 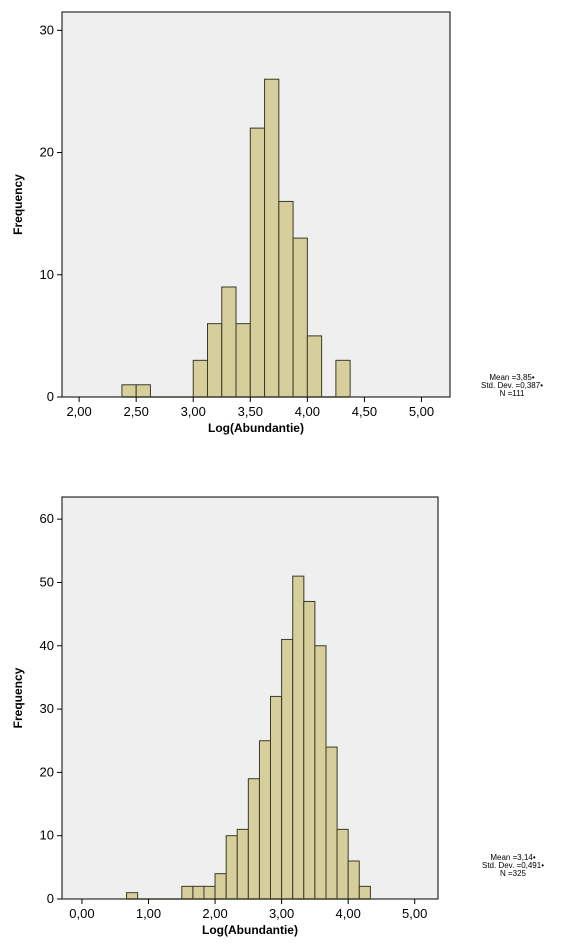 What do you see at coordinates (148, 913) in the screenshot?
I see `x-tick-label: 1,00` at bounding box center [148, 913].